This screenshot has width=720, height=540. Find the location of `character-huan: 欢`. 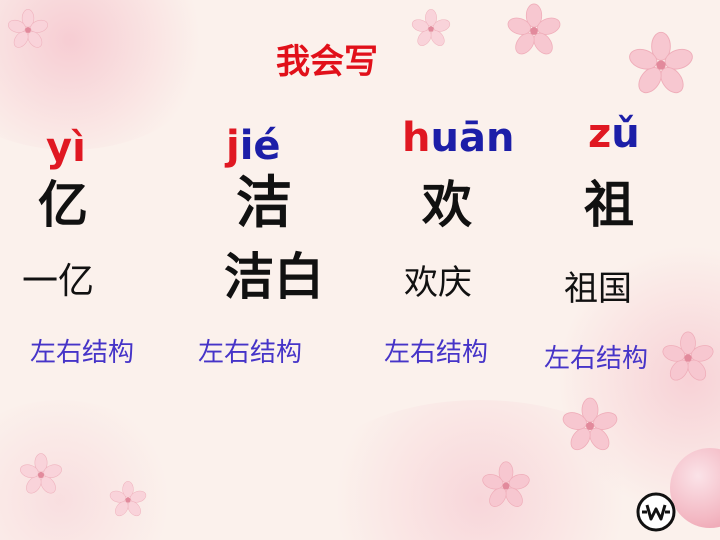

character-huan: 欢 is located at coordinates (447, 205).